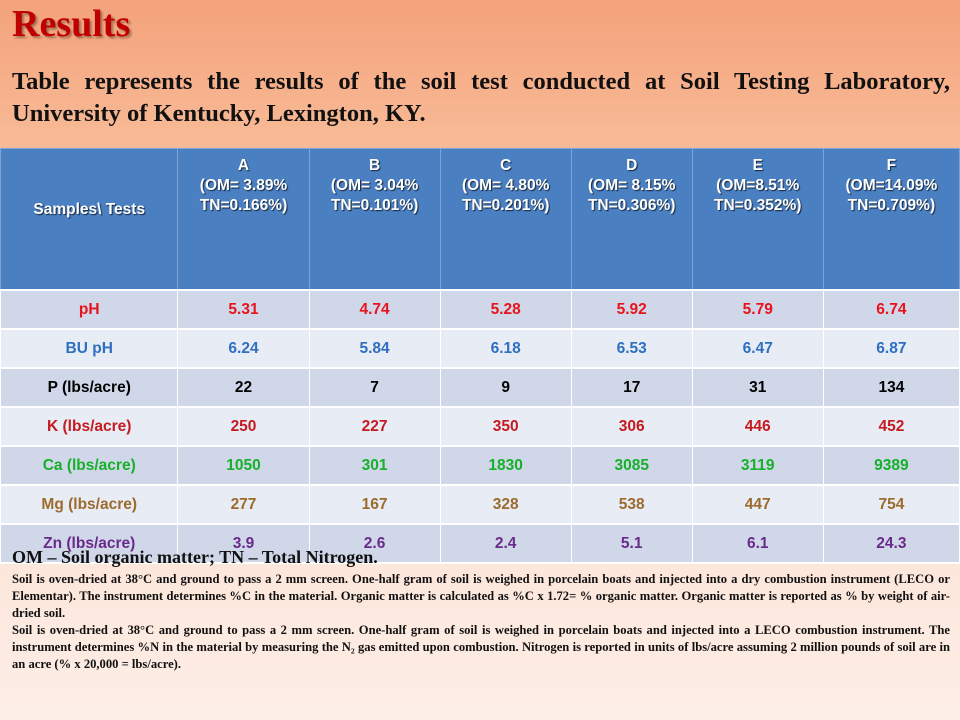  What do you see at coordinates (374, 387) in the screenshot?
I see `table-cell: 7` at bounding box center [374, 387].